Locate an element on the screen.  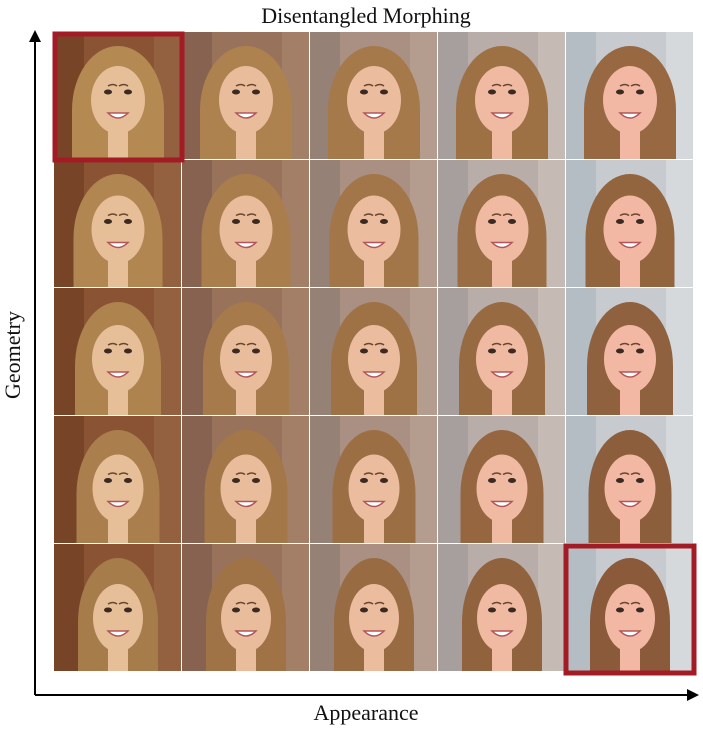
source-highlight is located at coordinates (118, 97).